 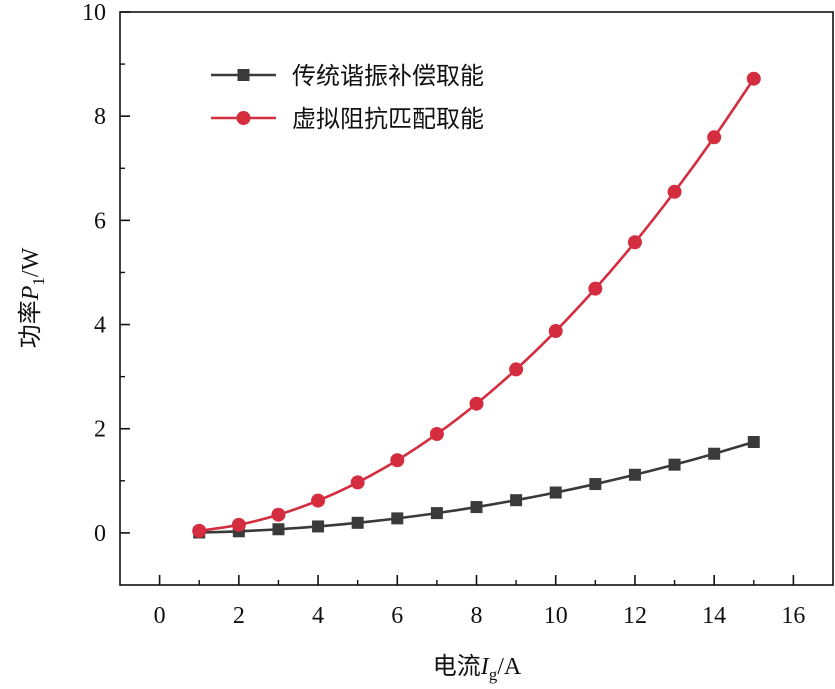 I want to click on legend-item-1: 传统谐振补偿取能, so click(x=347, y=76).